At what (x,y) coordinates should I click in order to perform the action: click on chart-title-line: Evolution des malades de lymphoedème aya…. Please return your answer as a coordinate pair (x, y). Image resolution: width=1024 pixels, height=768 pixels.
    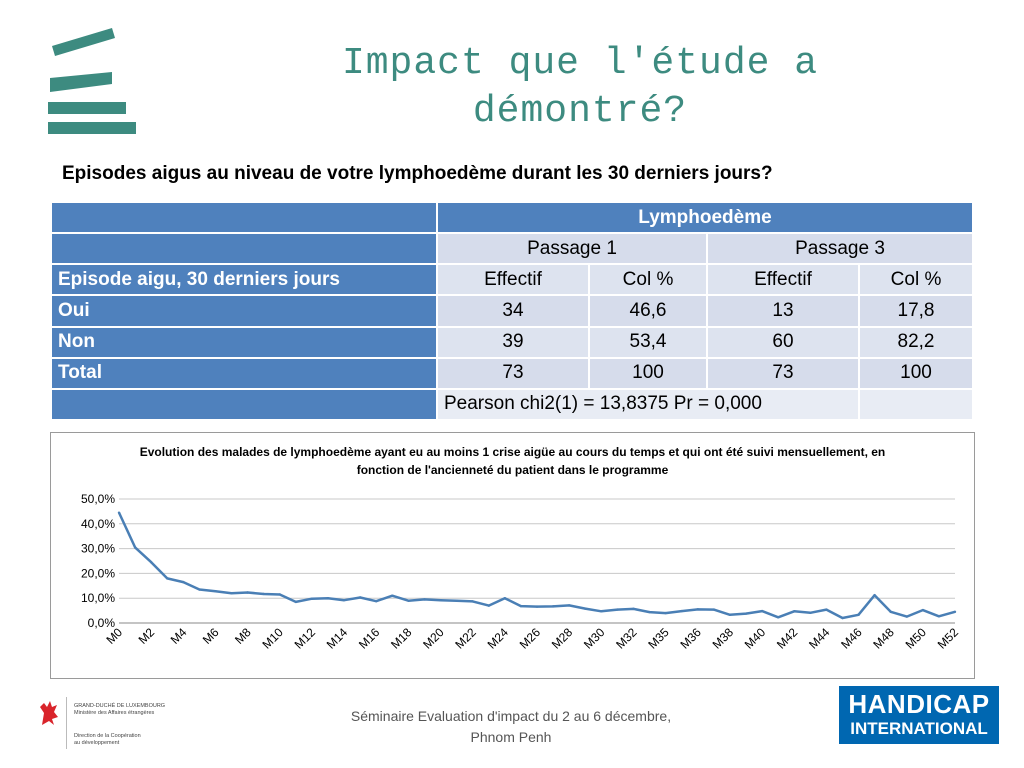
    Looking at the image, I should click on (512, 452).